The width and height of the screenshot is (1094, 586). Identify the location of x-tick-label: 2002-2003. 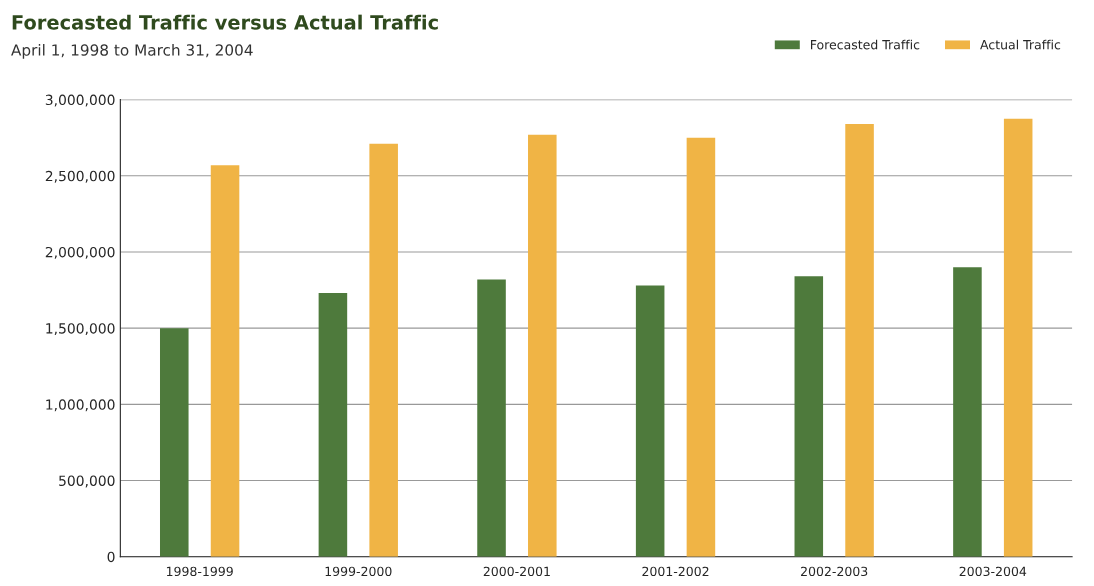
(834, 571).